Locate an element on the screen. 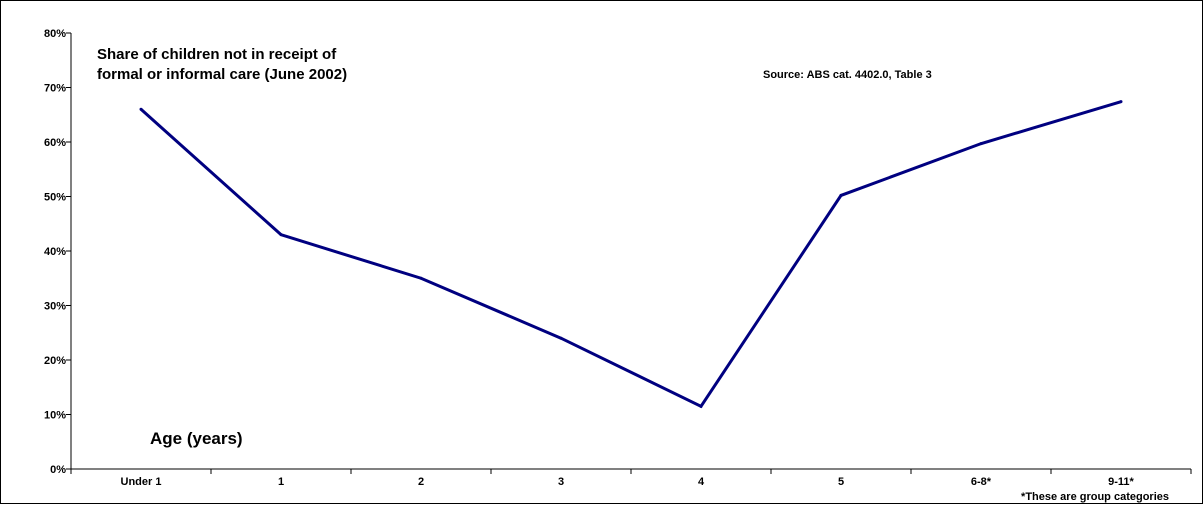  y-tick-label: 20% is located at coordinates (55, 361).